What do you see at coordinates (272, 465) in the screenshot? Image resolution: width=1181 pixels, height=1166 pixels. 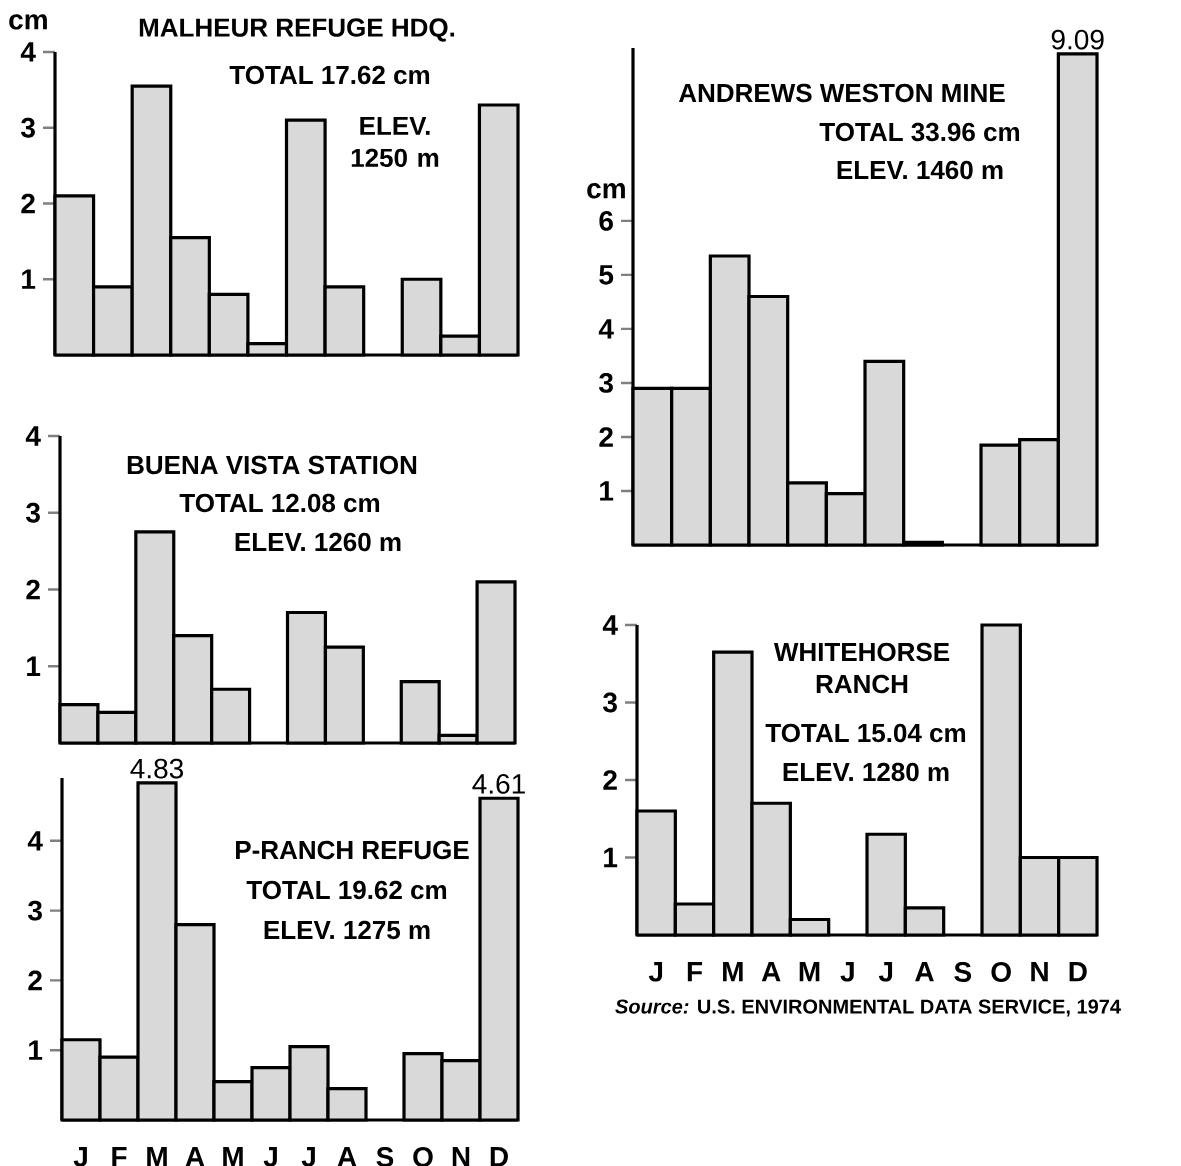 I see `text: BUENA VISTA STATION` at bounding box center [272, 465].